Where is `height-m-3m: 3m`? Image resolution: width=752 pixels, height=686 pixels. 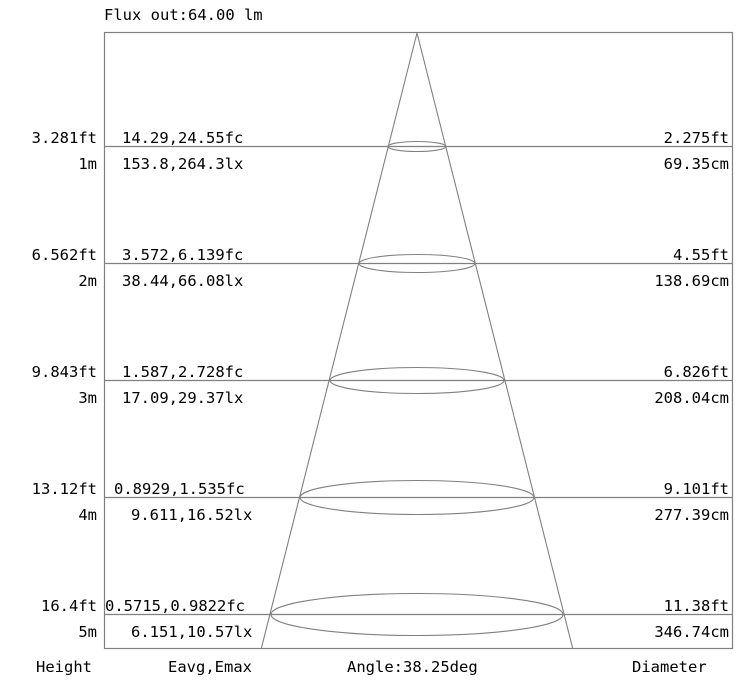
height-m-3m: 3m is located at coordinates (87, 398).